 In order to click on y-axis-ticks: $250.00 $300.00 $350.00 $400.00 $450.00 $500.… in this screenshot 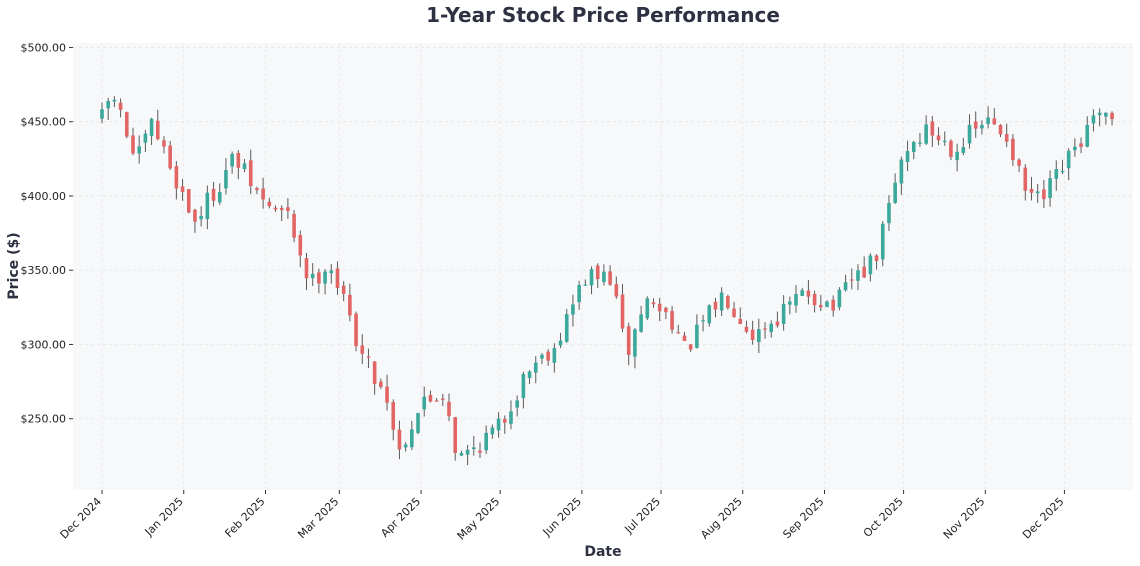, I will do `click(47, 233)`.